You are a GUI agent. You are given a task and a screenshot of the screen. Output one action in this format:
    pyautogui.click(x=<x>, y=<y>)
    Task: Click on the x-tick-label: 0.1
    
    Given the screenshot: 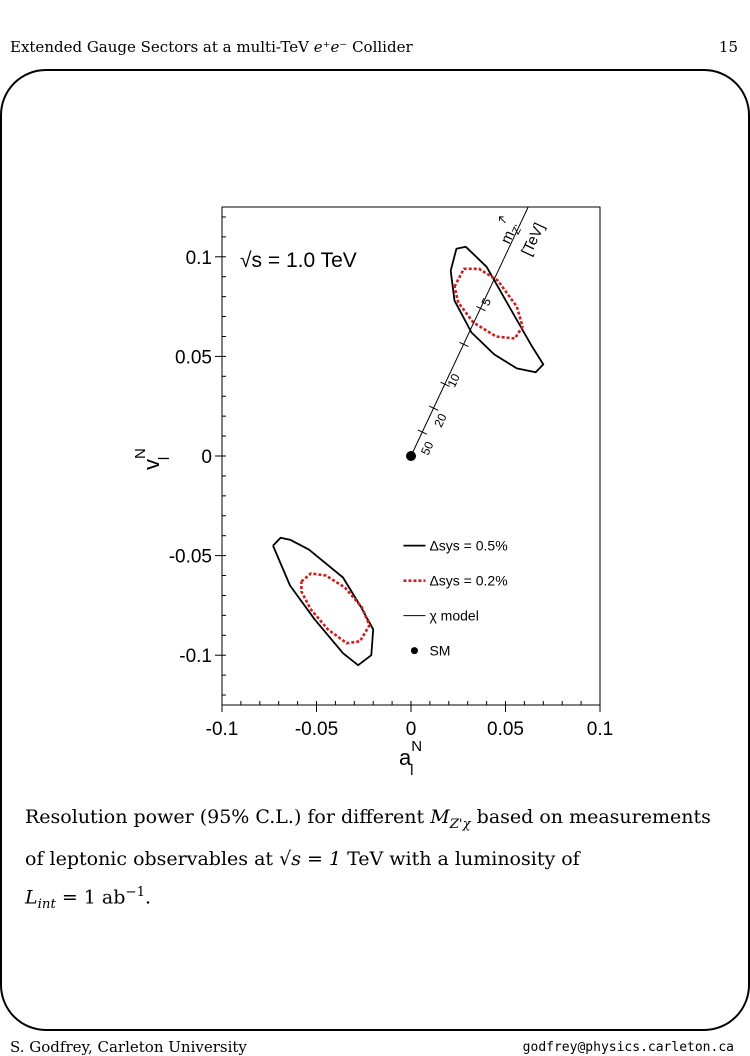 What is the action you would take?
    pyautogui.click(x=600, y=729)
    